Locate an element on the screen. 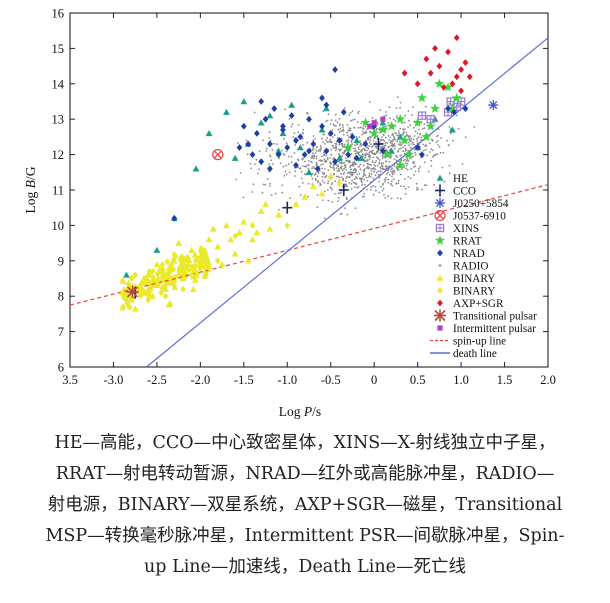 The image size is (610, 603). caption-line-3: 射电源，BINARY—双星系统，AXP+SGR—磁星，Transitional is located at coordinates (305, 505).